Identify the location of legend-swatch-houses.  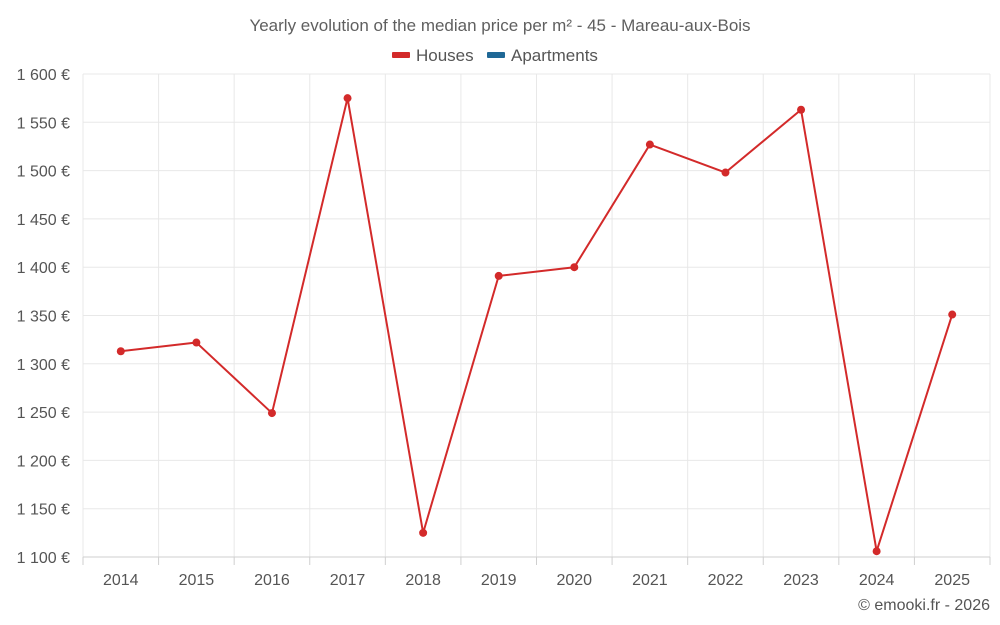
(401, 55).